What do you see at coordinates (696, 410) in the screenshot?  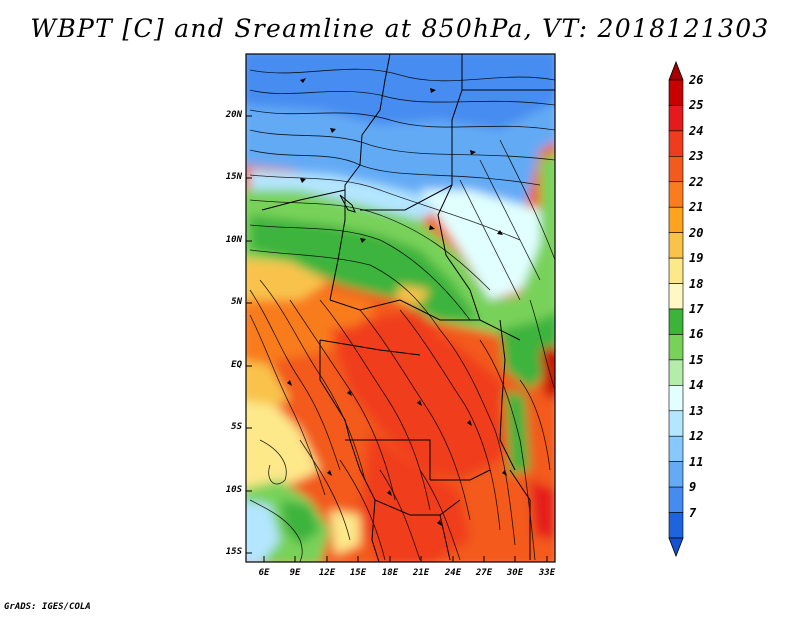 I see `colorbar-label: 13` at bounding box center [696, 410].